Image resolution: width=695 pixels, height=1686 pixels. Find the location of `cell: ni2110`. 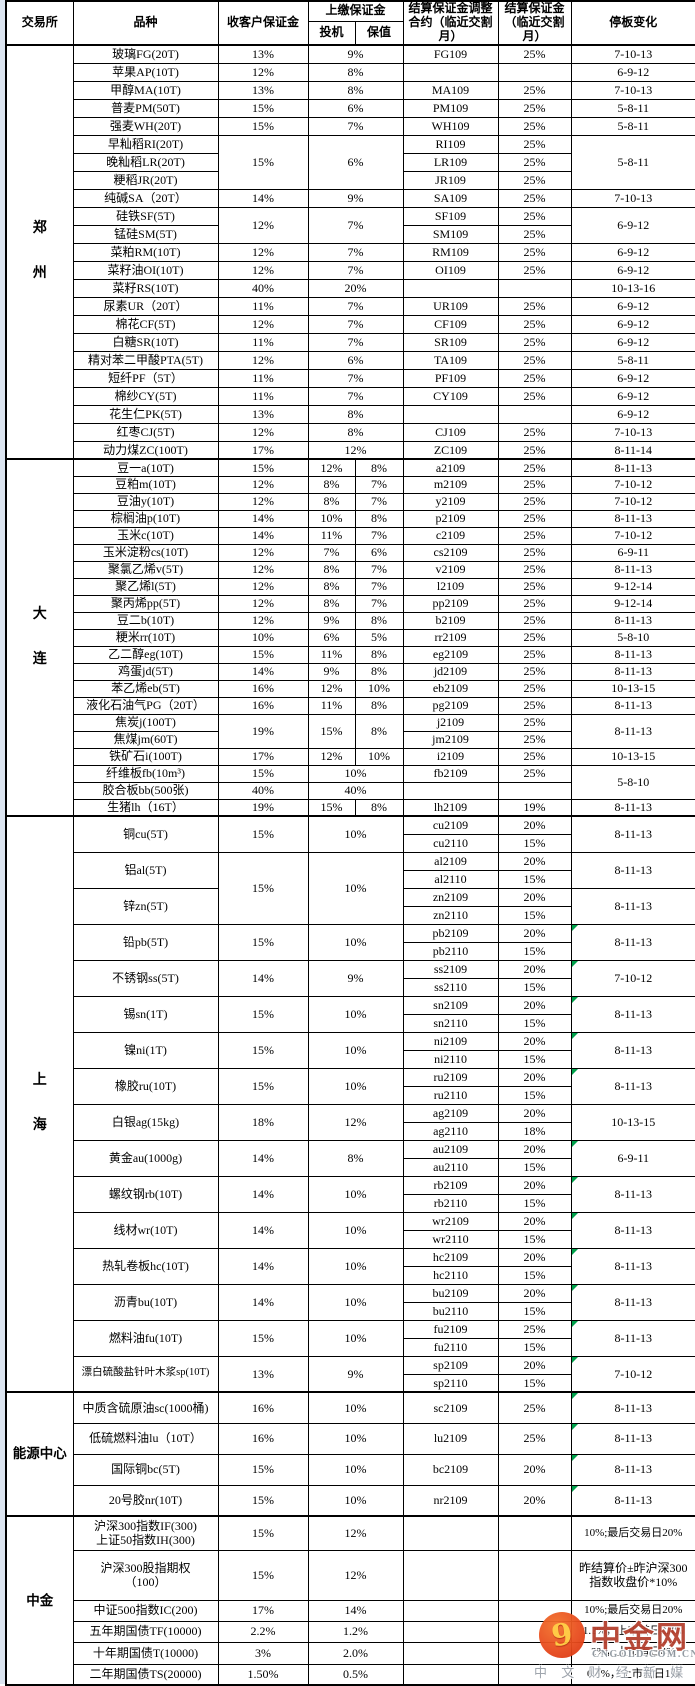

cell: ni2110 is located at coordinates (450, 1059).